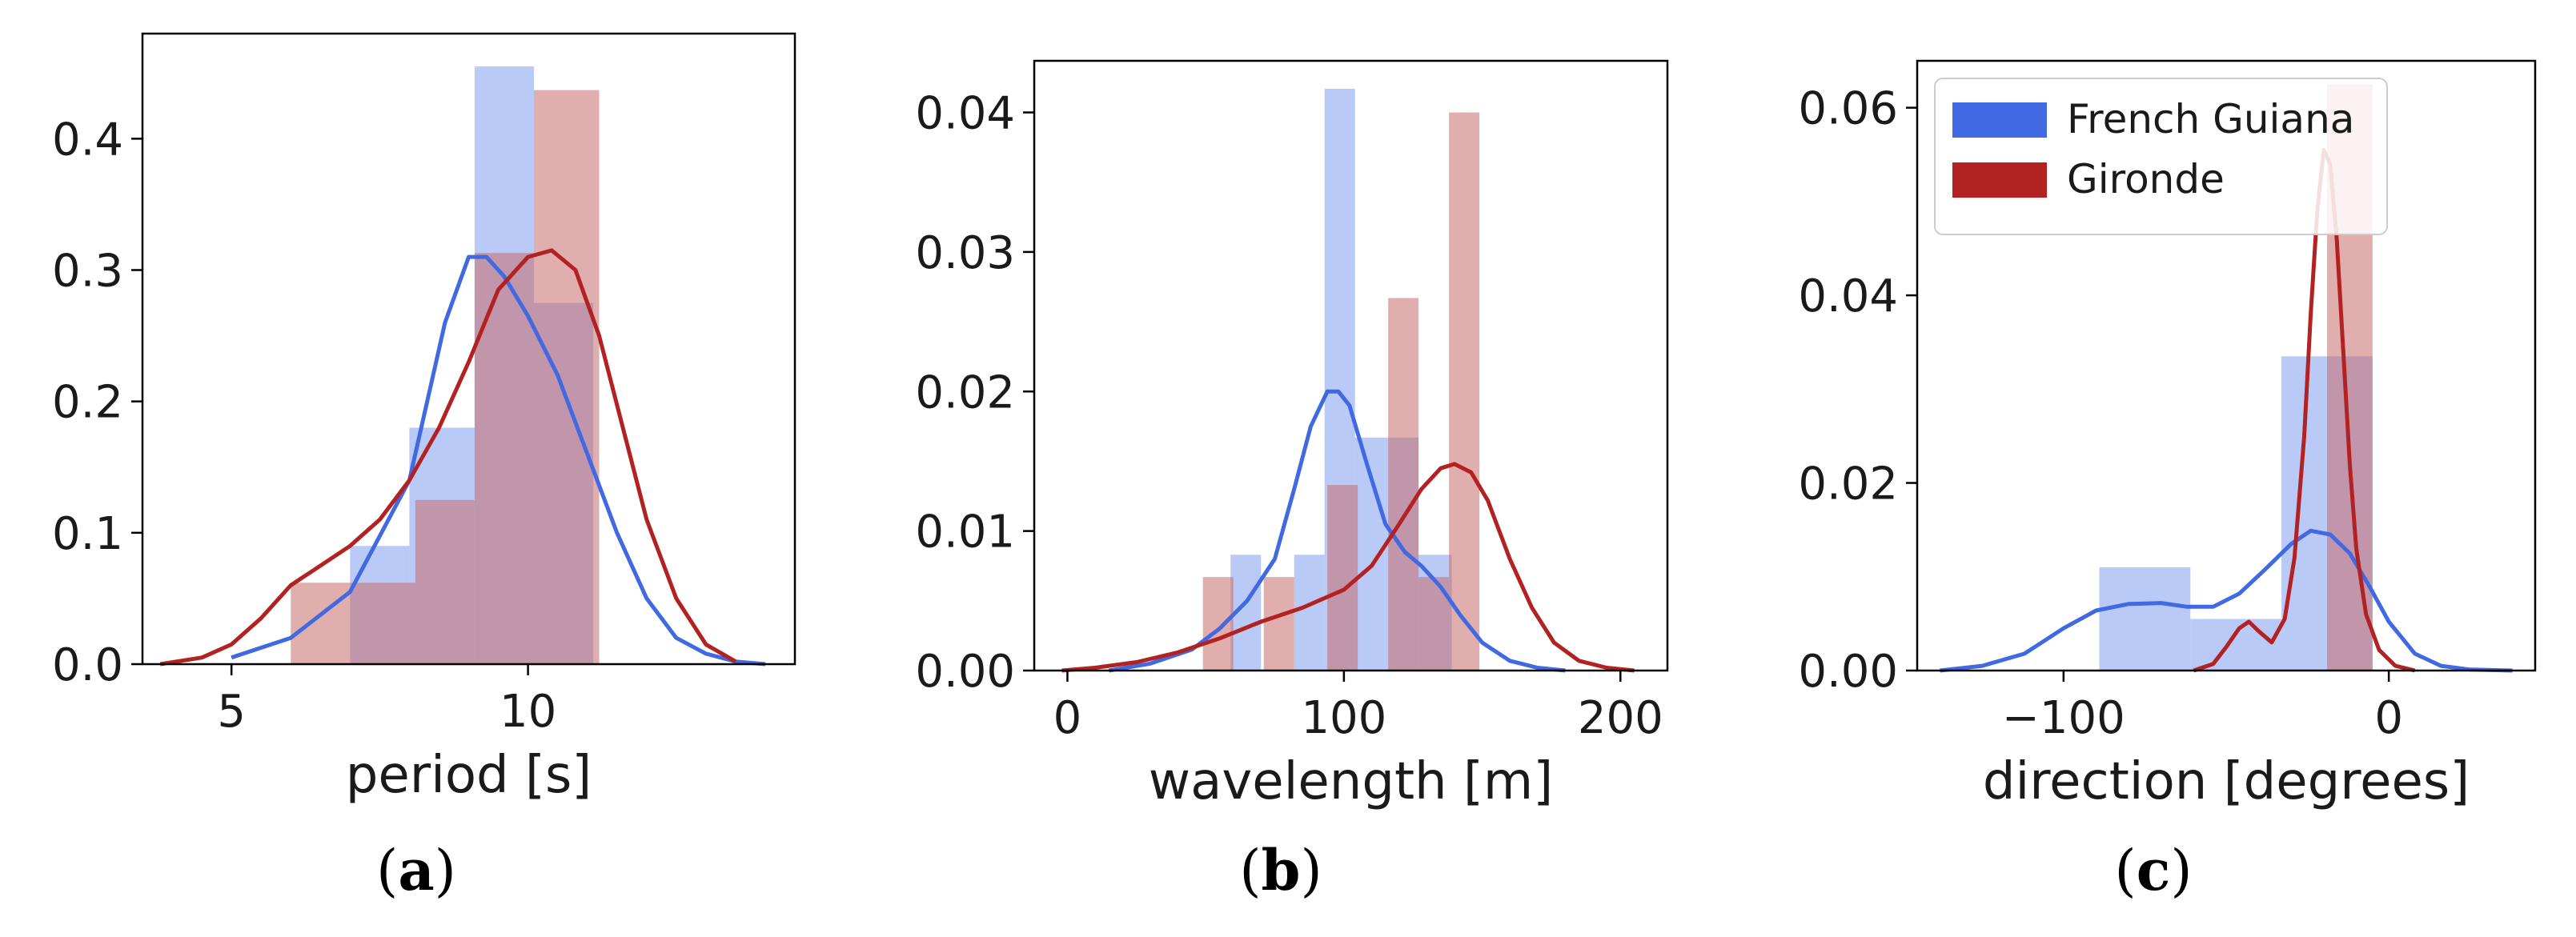 The height and width of the screenshot is (937, 2576). Describe the element at coordinates (1280, 870) in the screenshot. I see `panel-caption: (b)` at that location.